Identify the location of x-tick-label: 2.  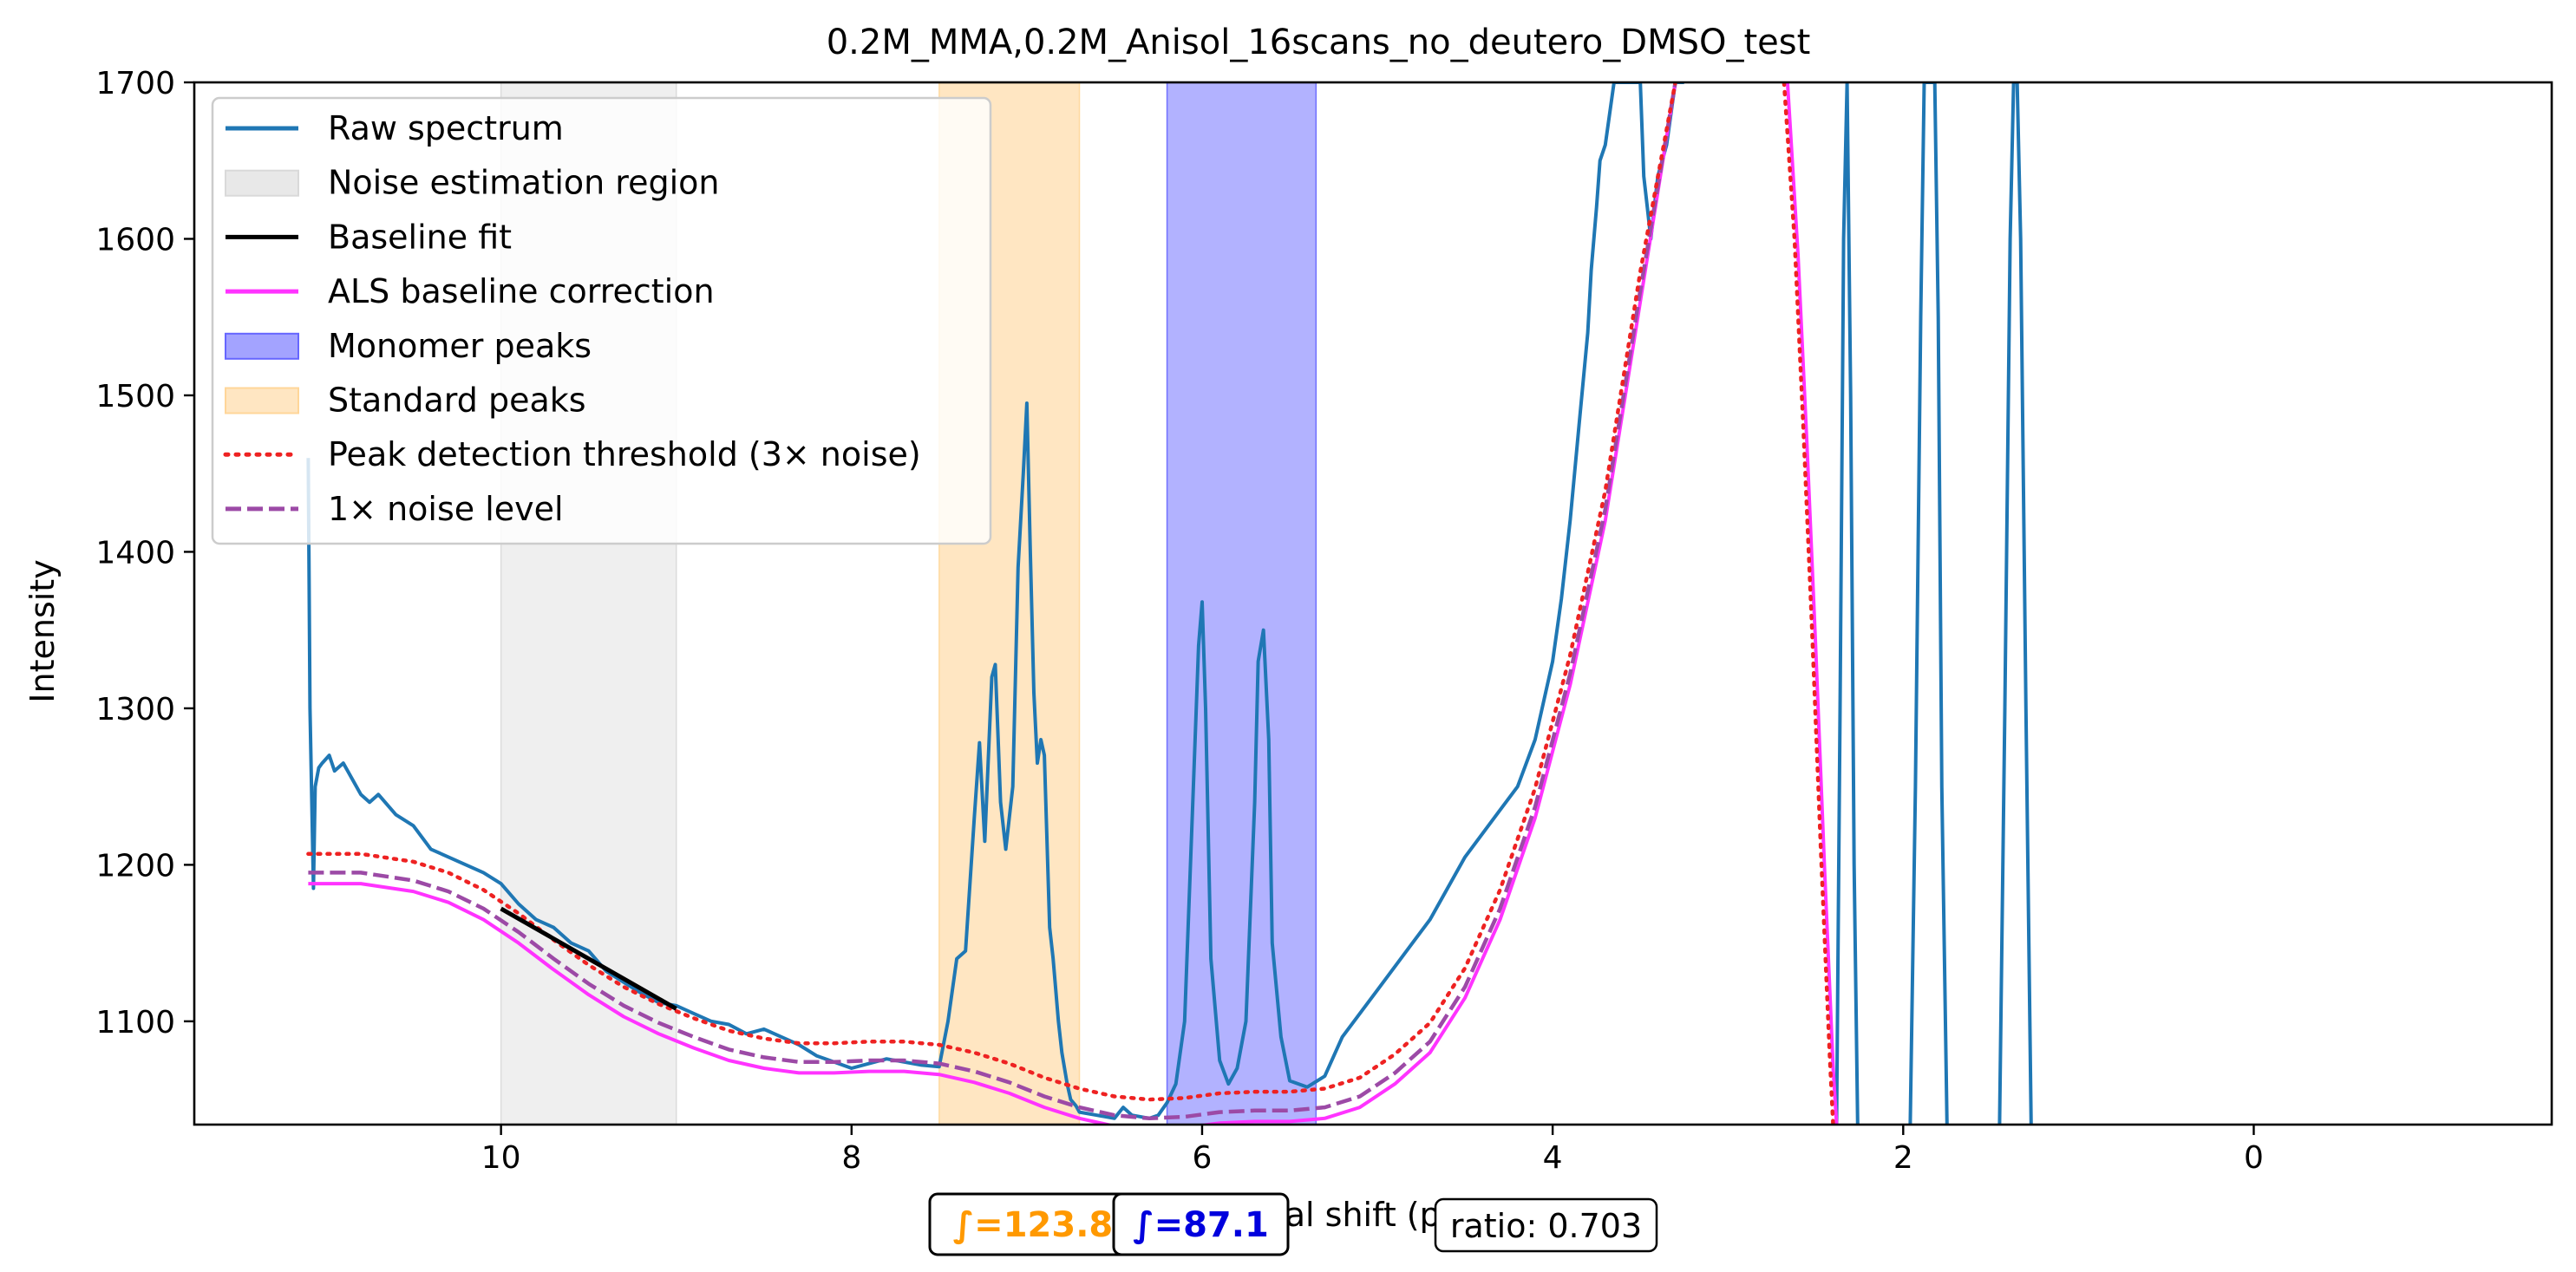
(1903, 1158).